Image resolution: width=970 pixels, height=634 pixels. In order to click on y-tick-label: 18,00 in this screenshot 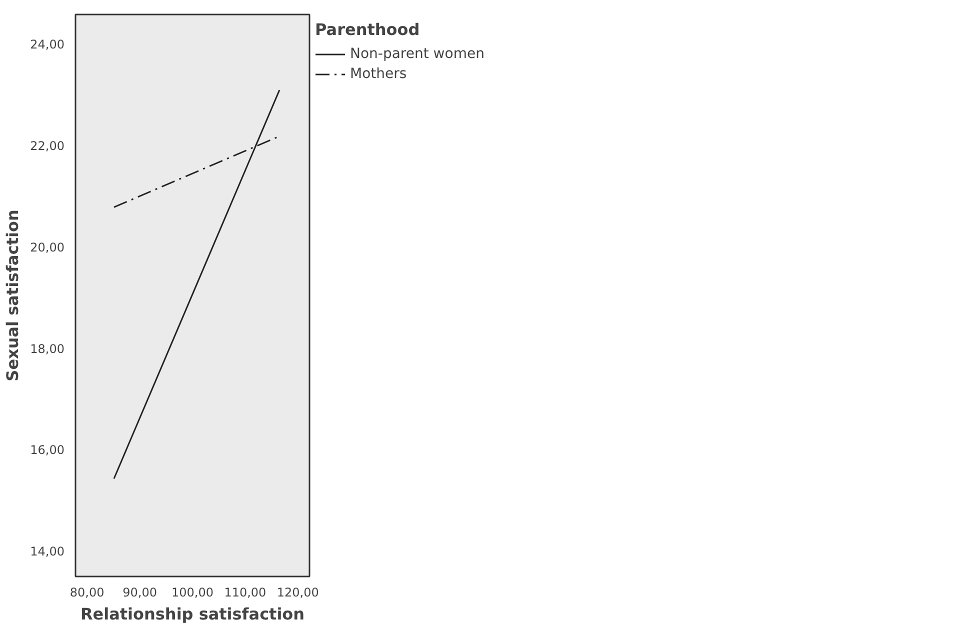, I will do `click(47, 349)`.